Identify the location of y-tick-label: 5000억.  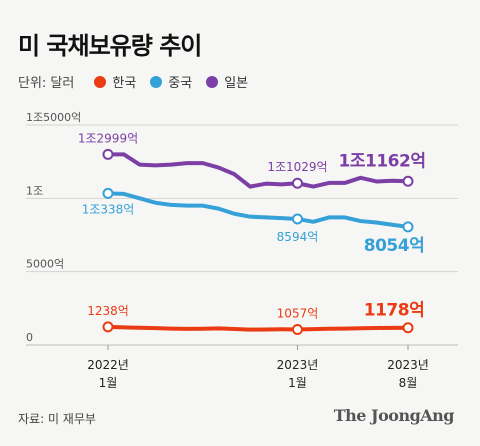
(45, 264).